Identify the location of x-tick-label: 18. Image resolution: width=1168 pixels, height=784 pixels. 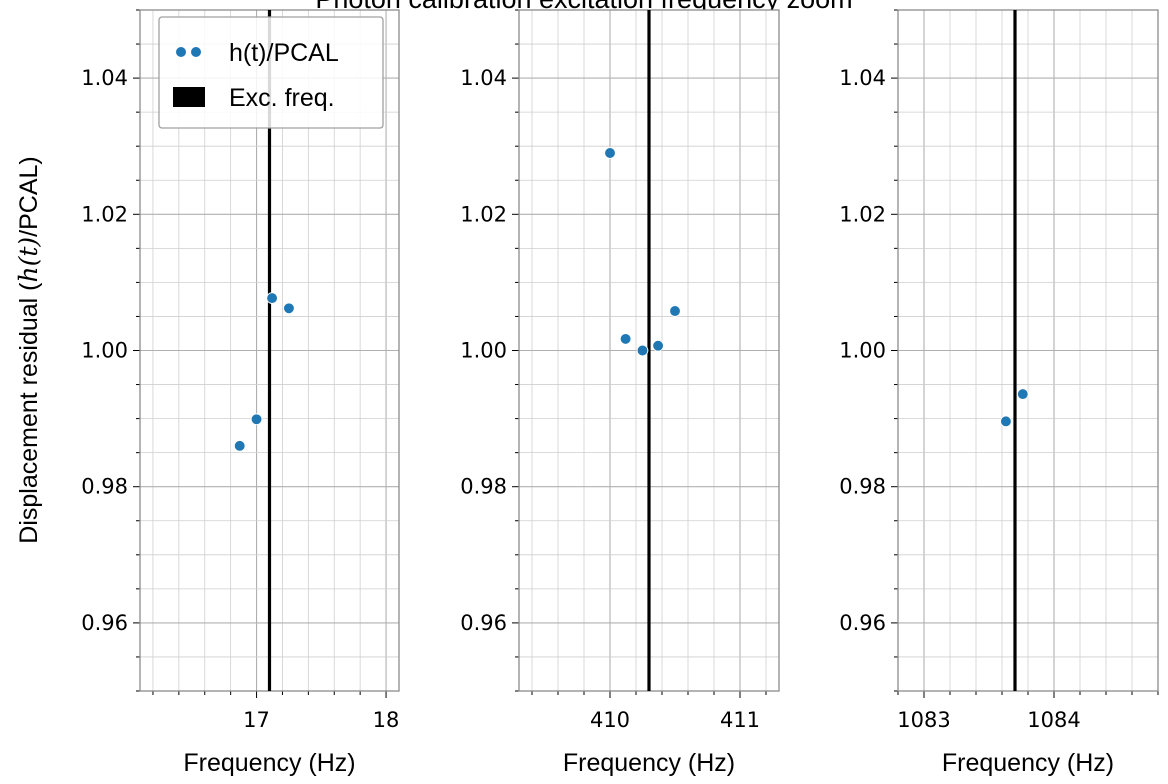
(386, 720).